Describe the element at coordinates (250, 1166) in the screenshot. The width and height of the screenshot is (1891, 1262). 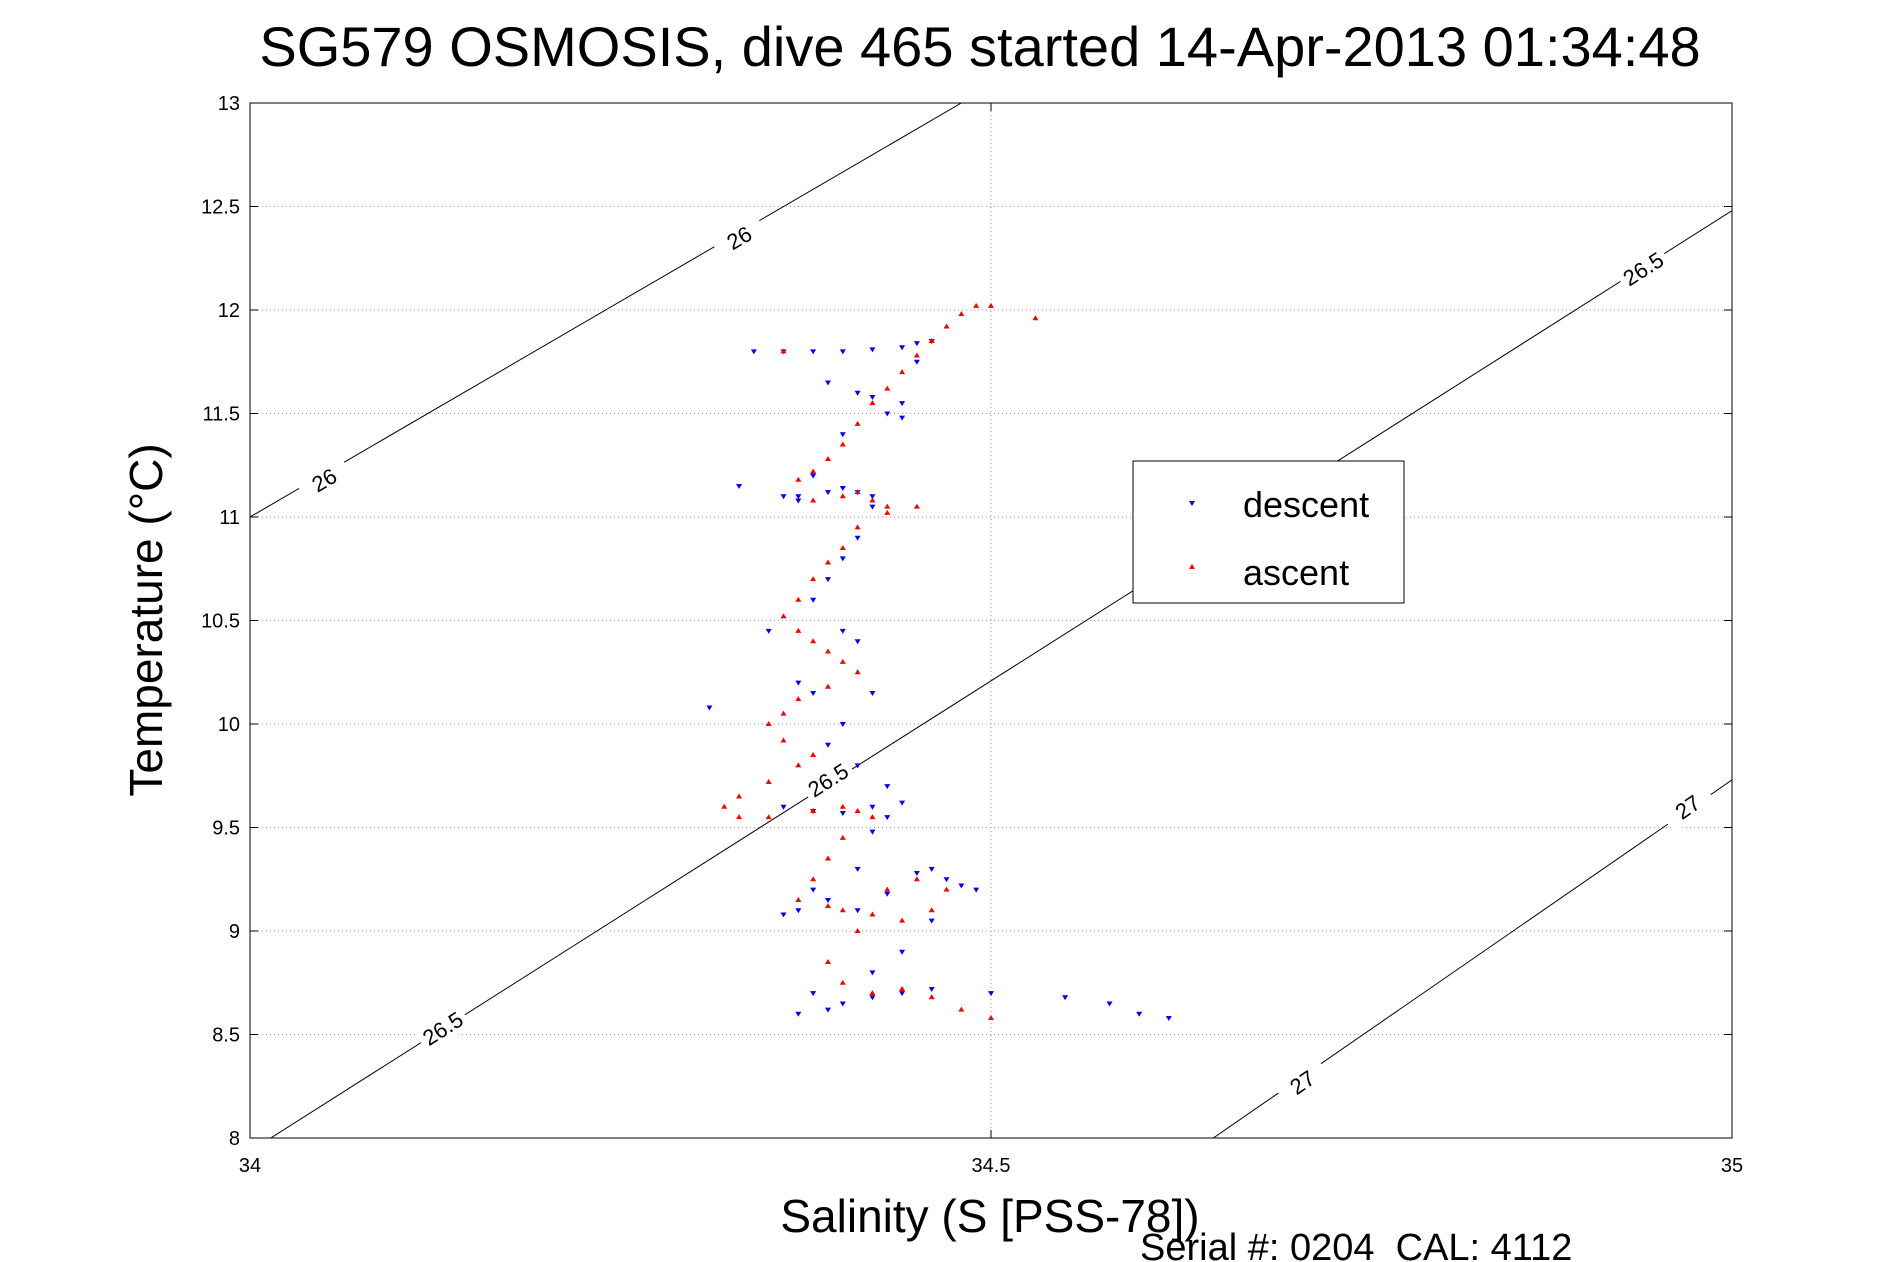
I see `x-tick-label: 34` at that location.